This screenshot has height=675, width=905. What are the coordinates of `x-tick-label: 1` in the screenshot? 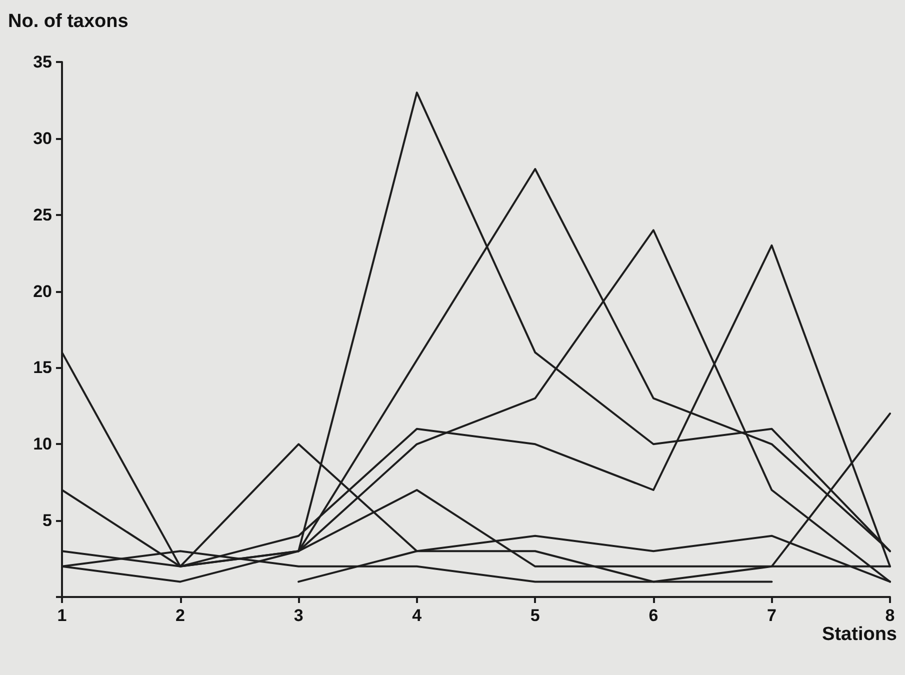 It's located at (62, 615).